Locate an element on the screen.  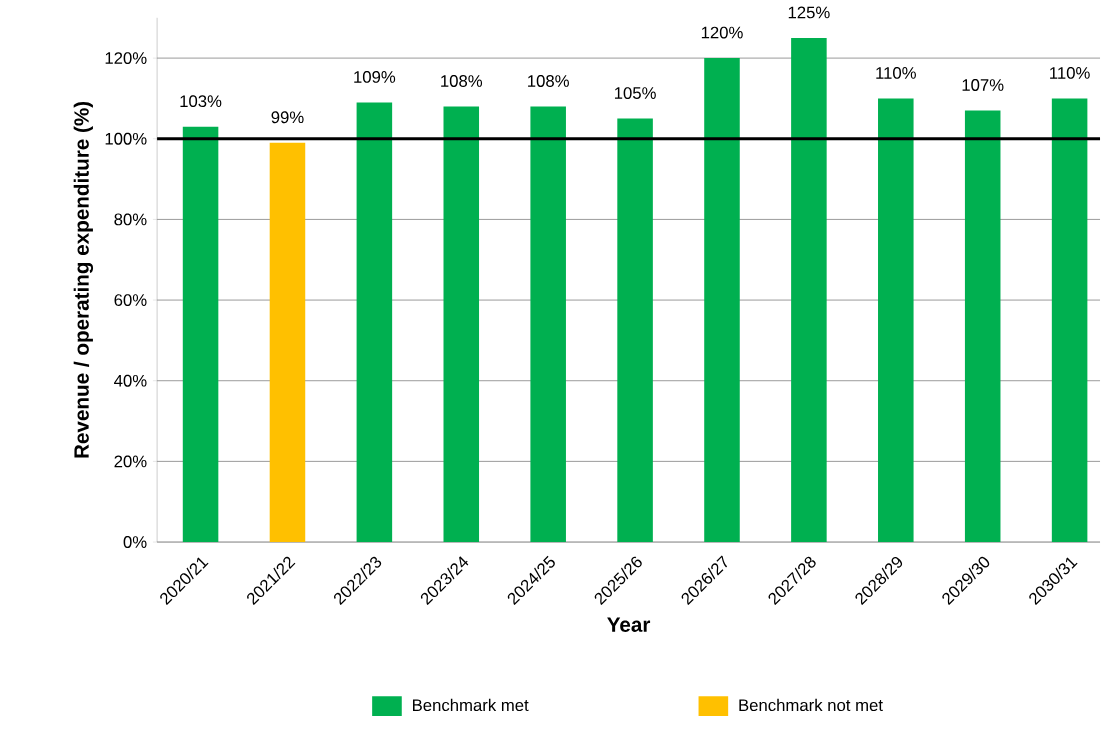
legend-label: Benchmark met is located at coordinates (471, 705).